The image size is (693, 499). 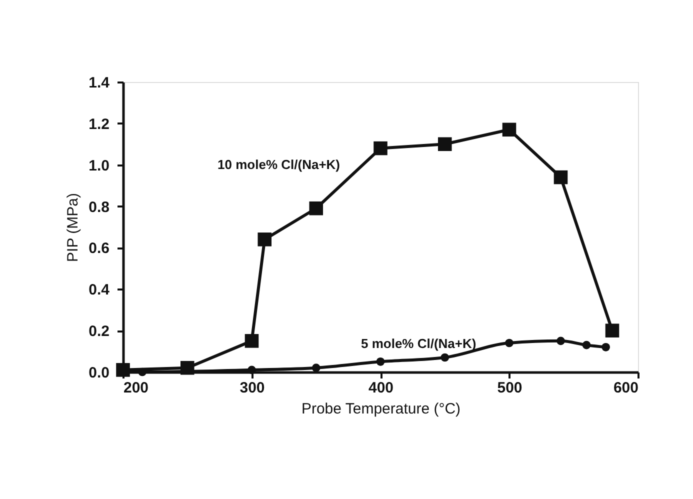 I want to click on x-tick-label: 400, so click(x=381, y=388).